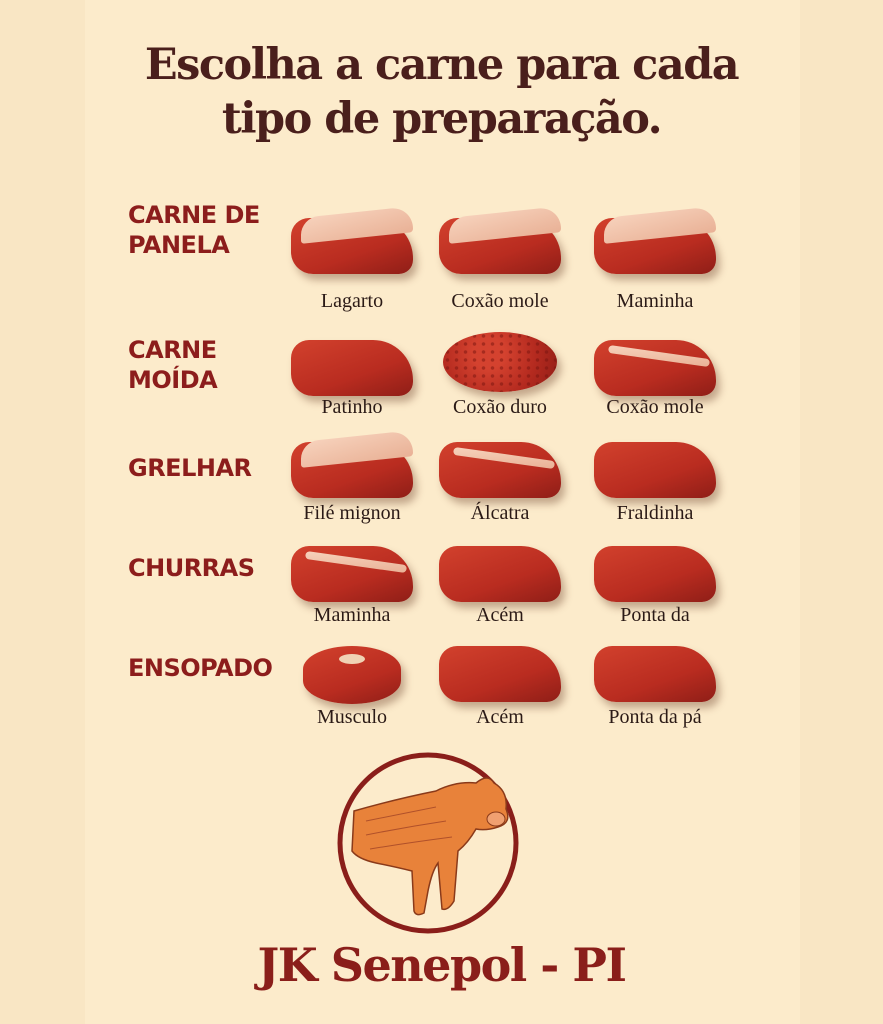 The height and width of the screenshot is (1024, 883). I want to click on meat-cut-name: Fraldinha, so click(655, 513).